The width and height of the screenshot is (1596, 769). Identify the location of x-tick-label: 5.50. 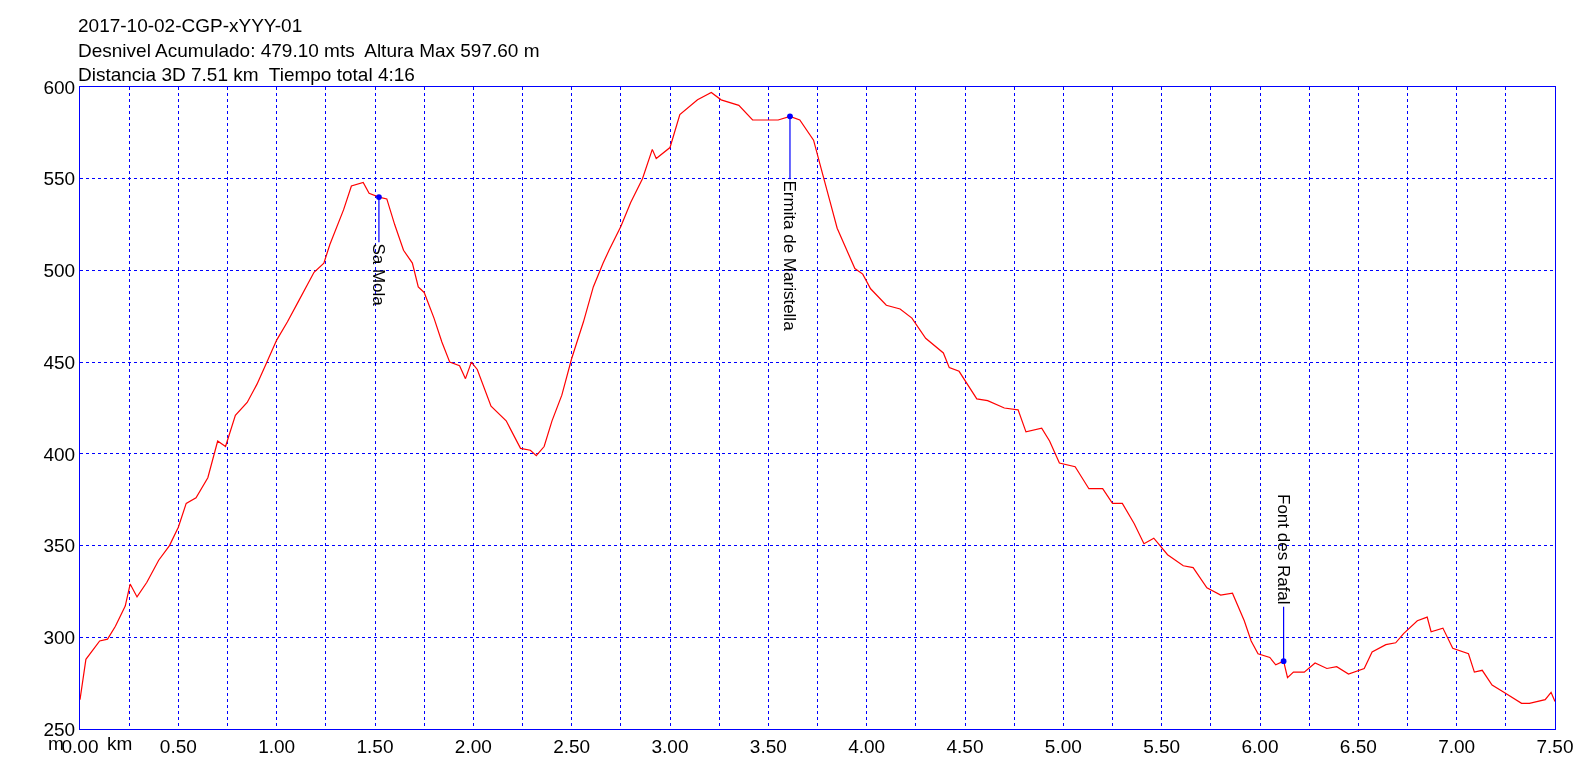
(1162, 746).